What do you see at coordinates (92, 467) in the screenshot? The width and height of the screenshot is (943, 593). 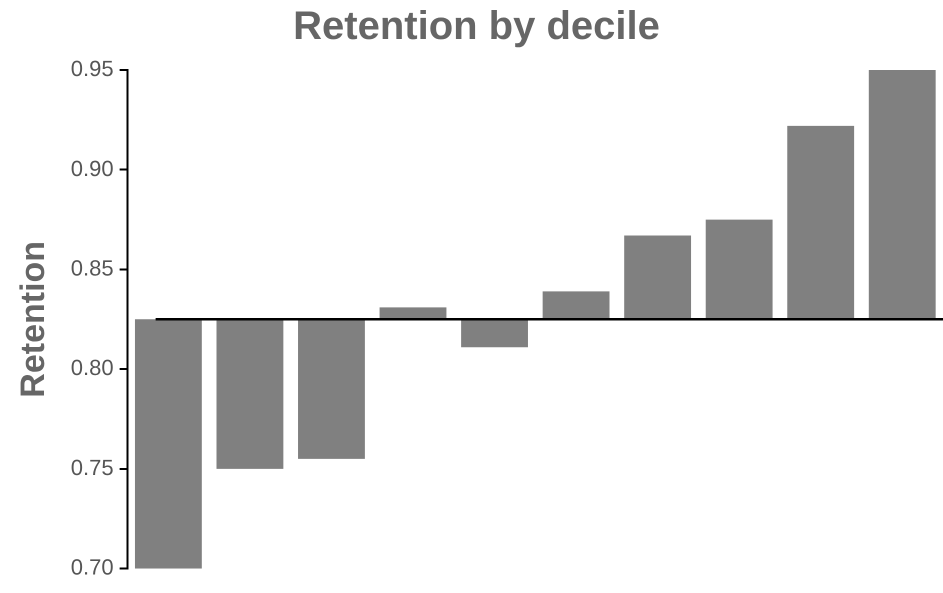 I see `y-tick-label: 0.75` at bounding box center [92, 467].